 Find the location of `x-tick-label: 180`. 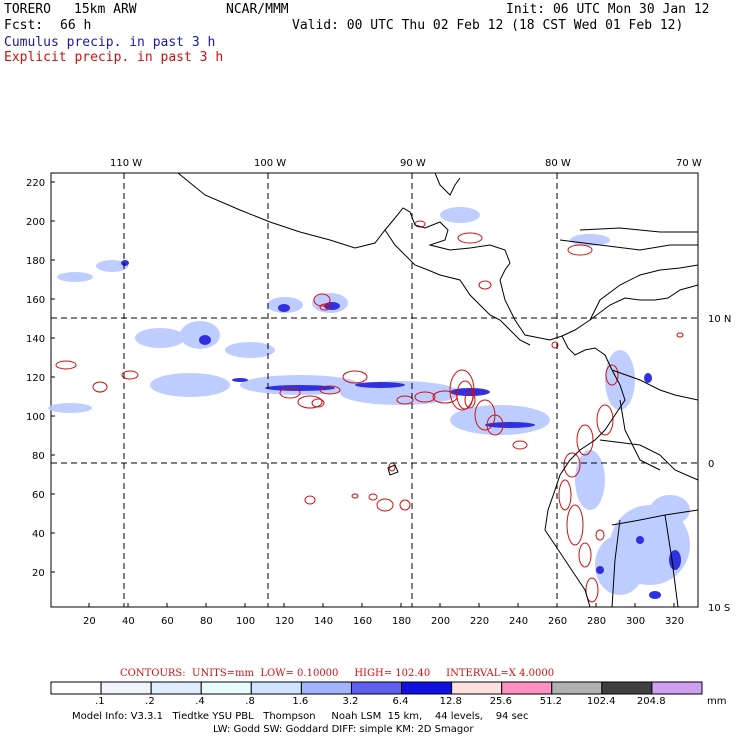

x-tick-label: 180 is located at coordinates (401, 621).